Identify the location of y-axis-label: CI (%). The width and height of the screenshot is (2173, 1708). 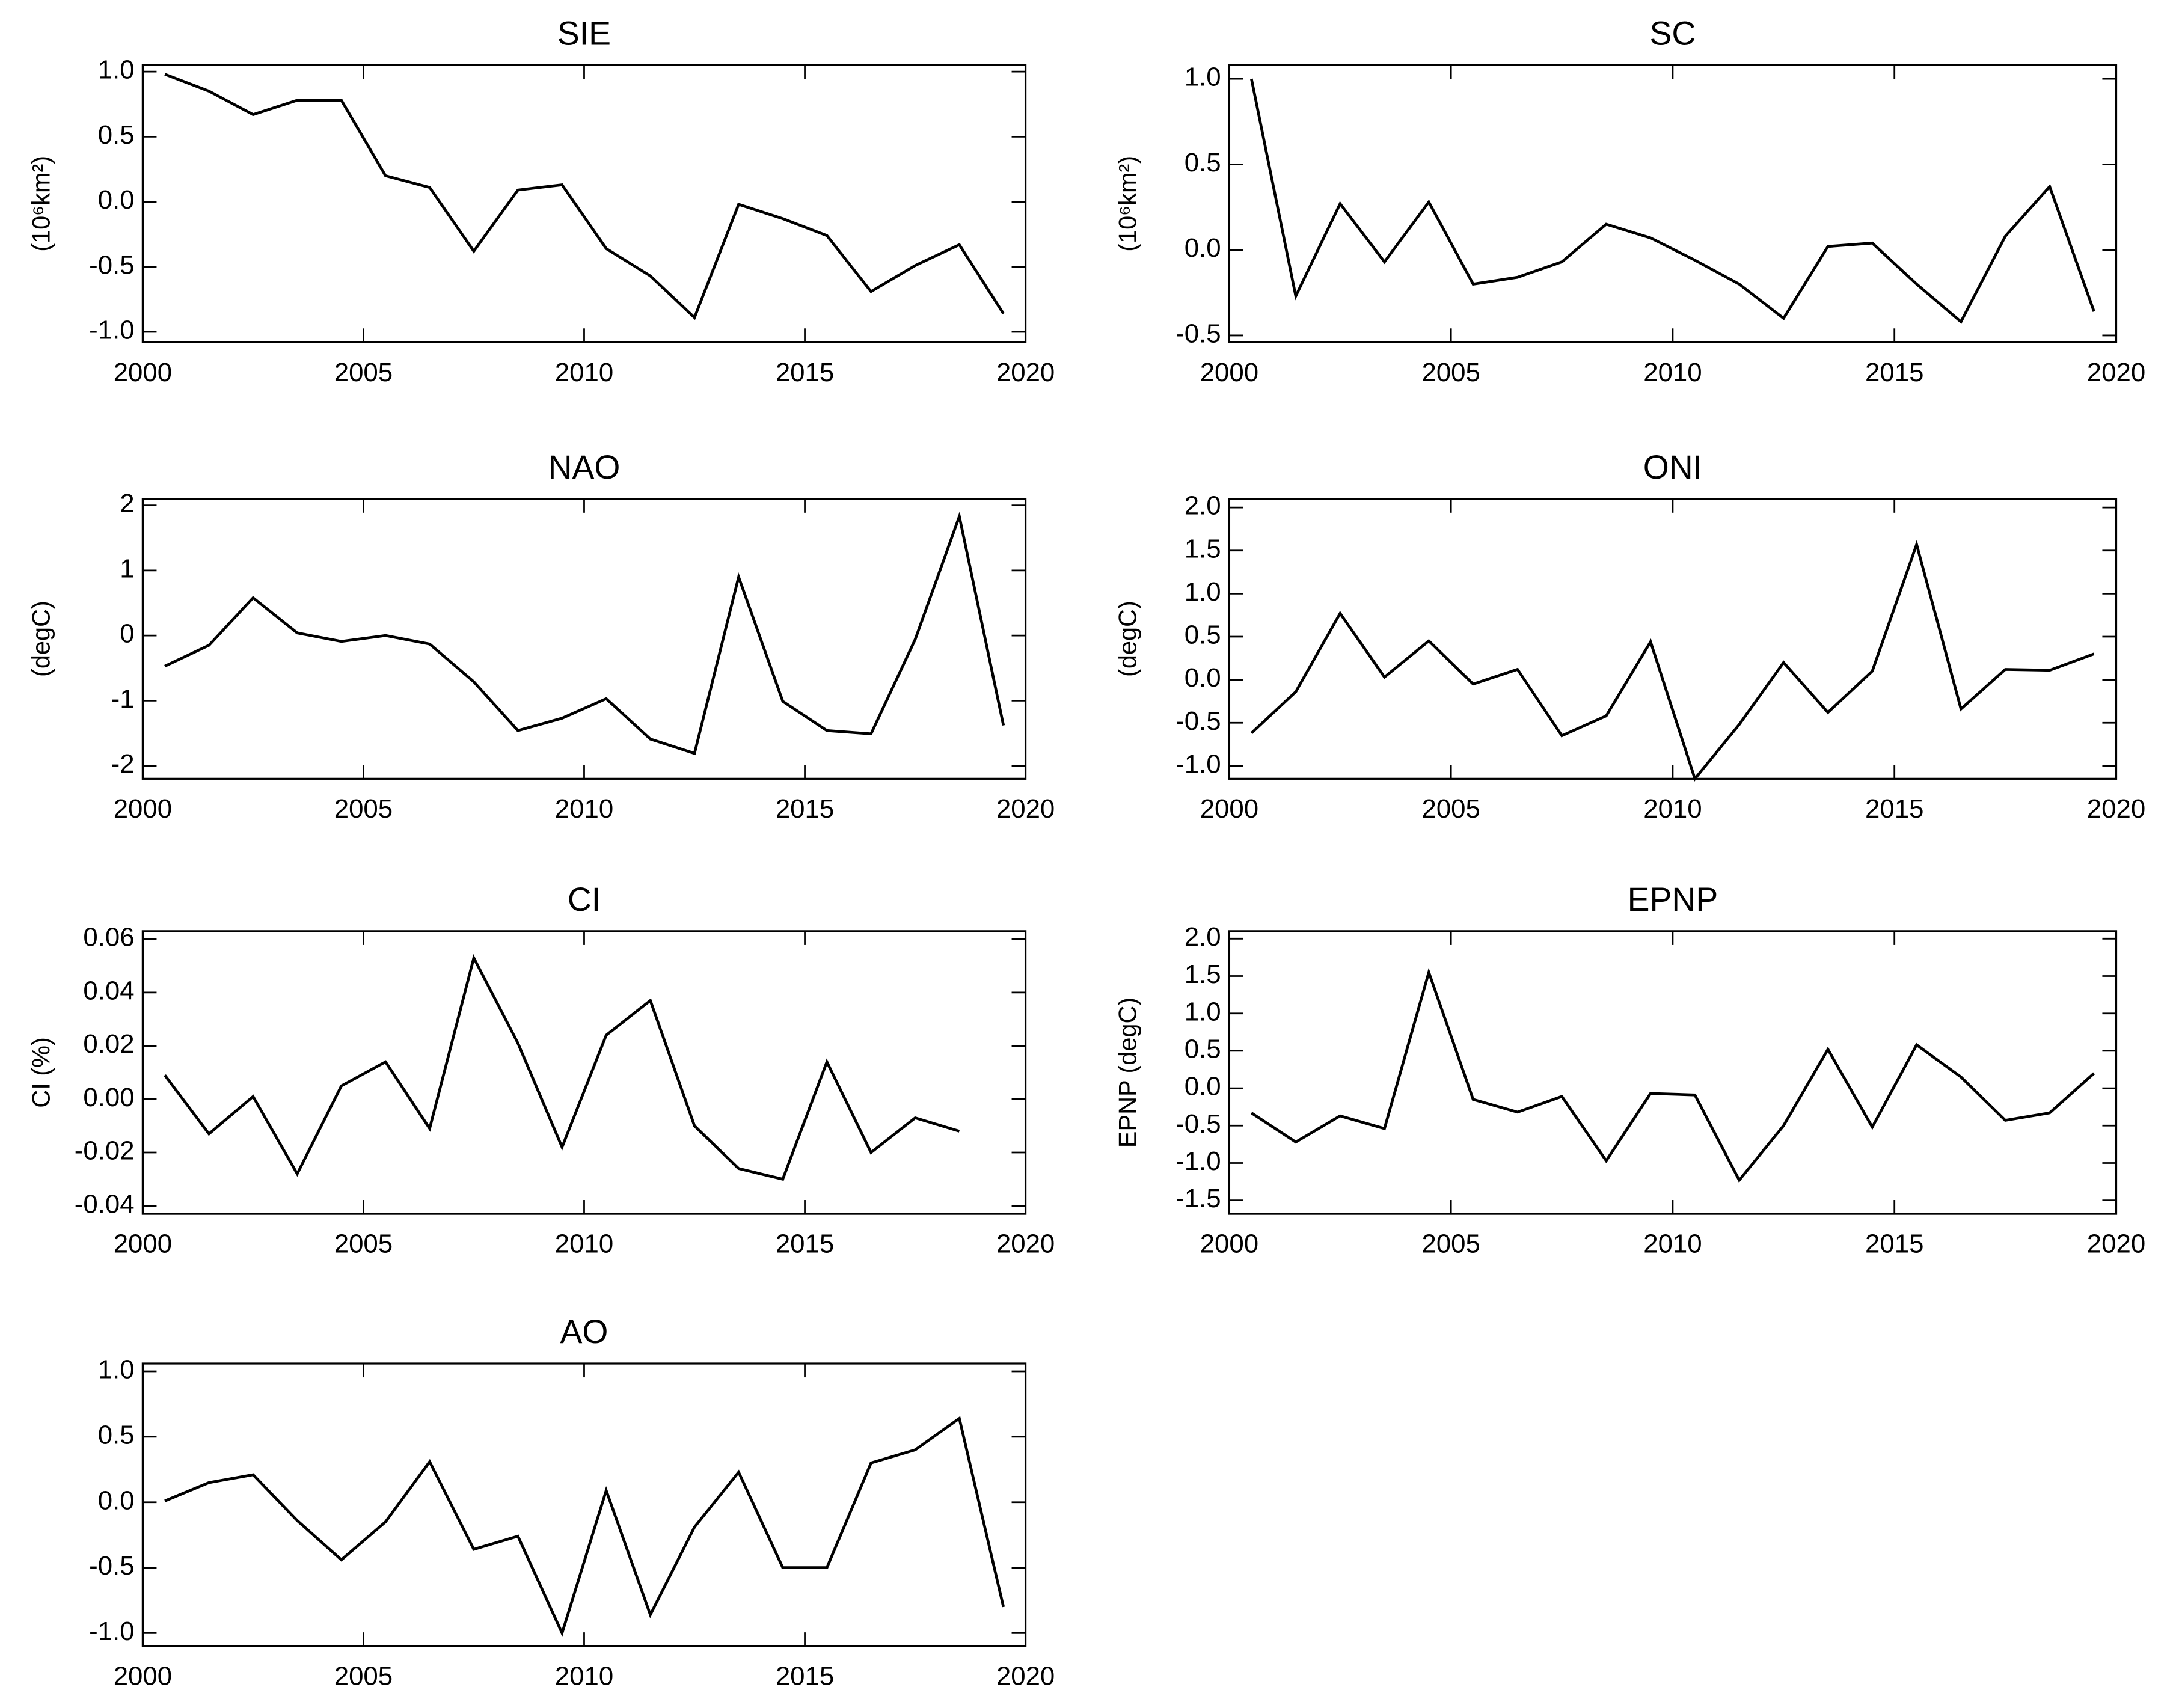
(40, 1072).